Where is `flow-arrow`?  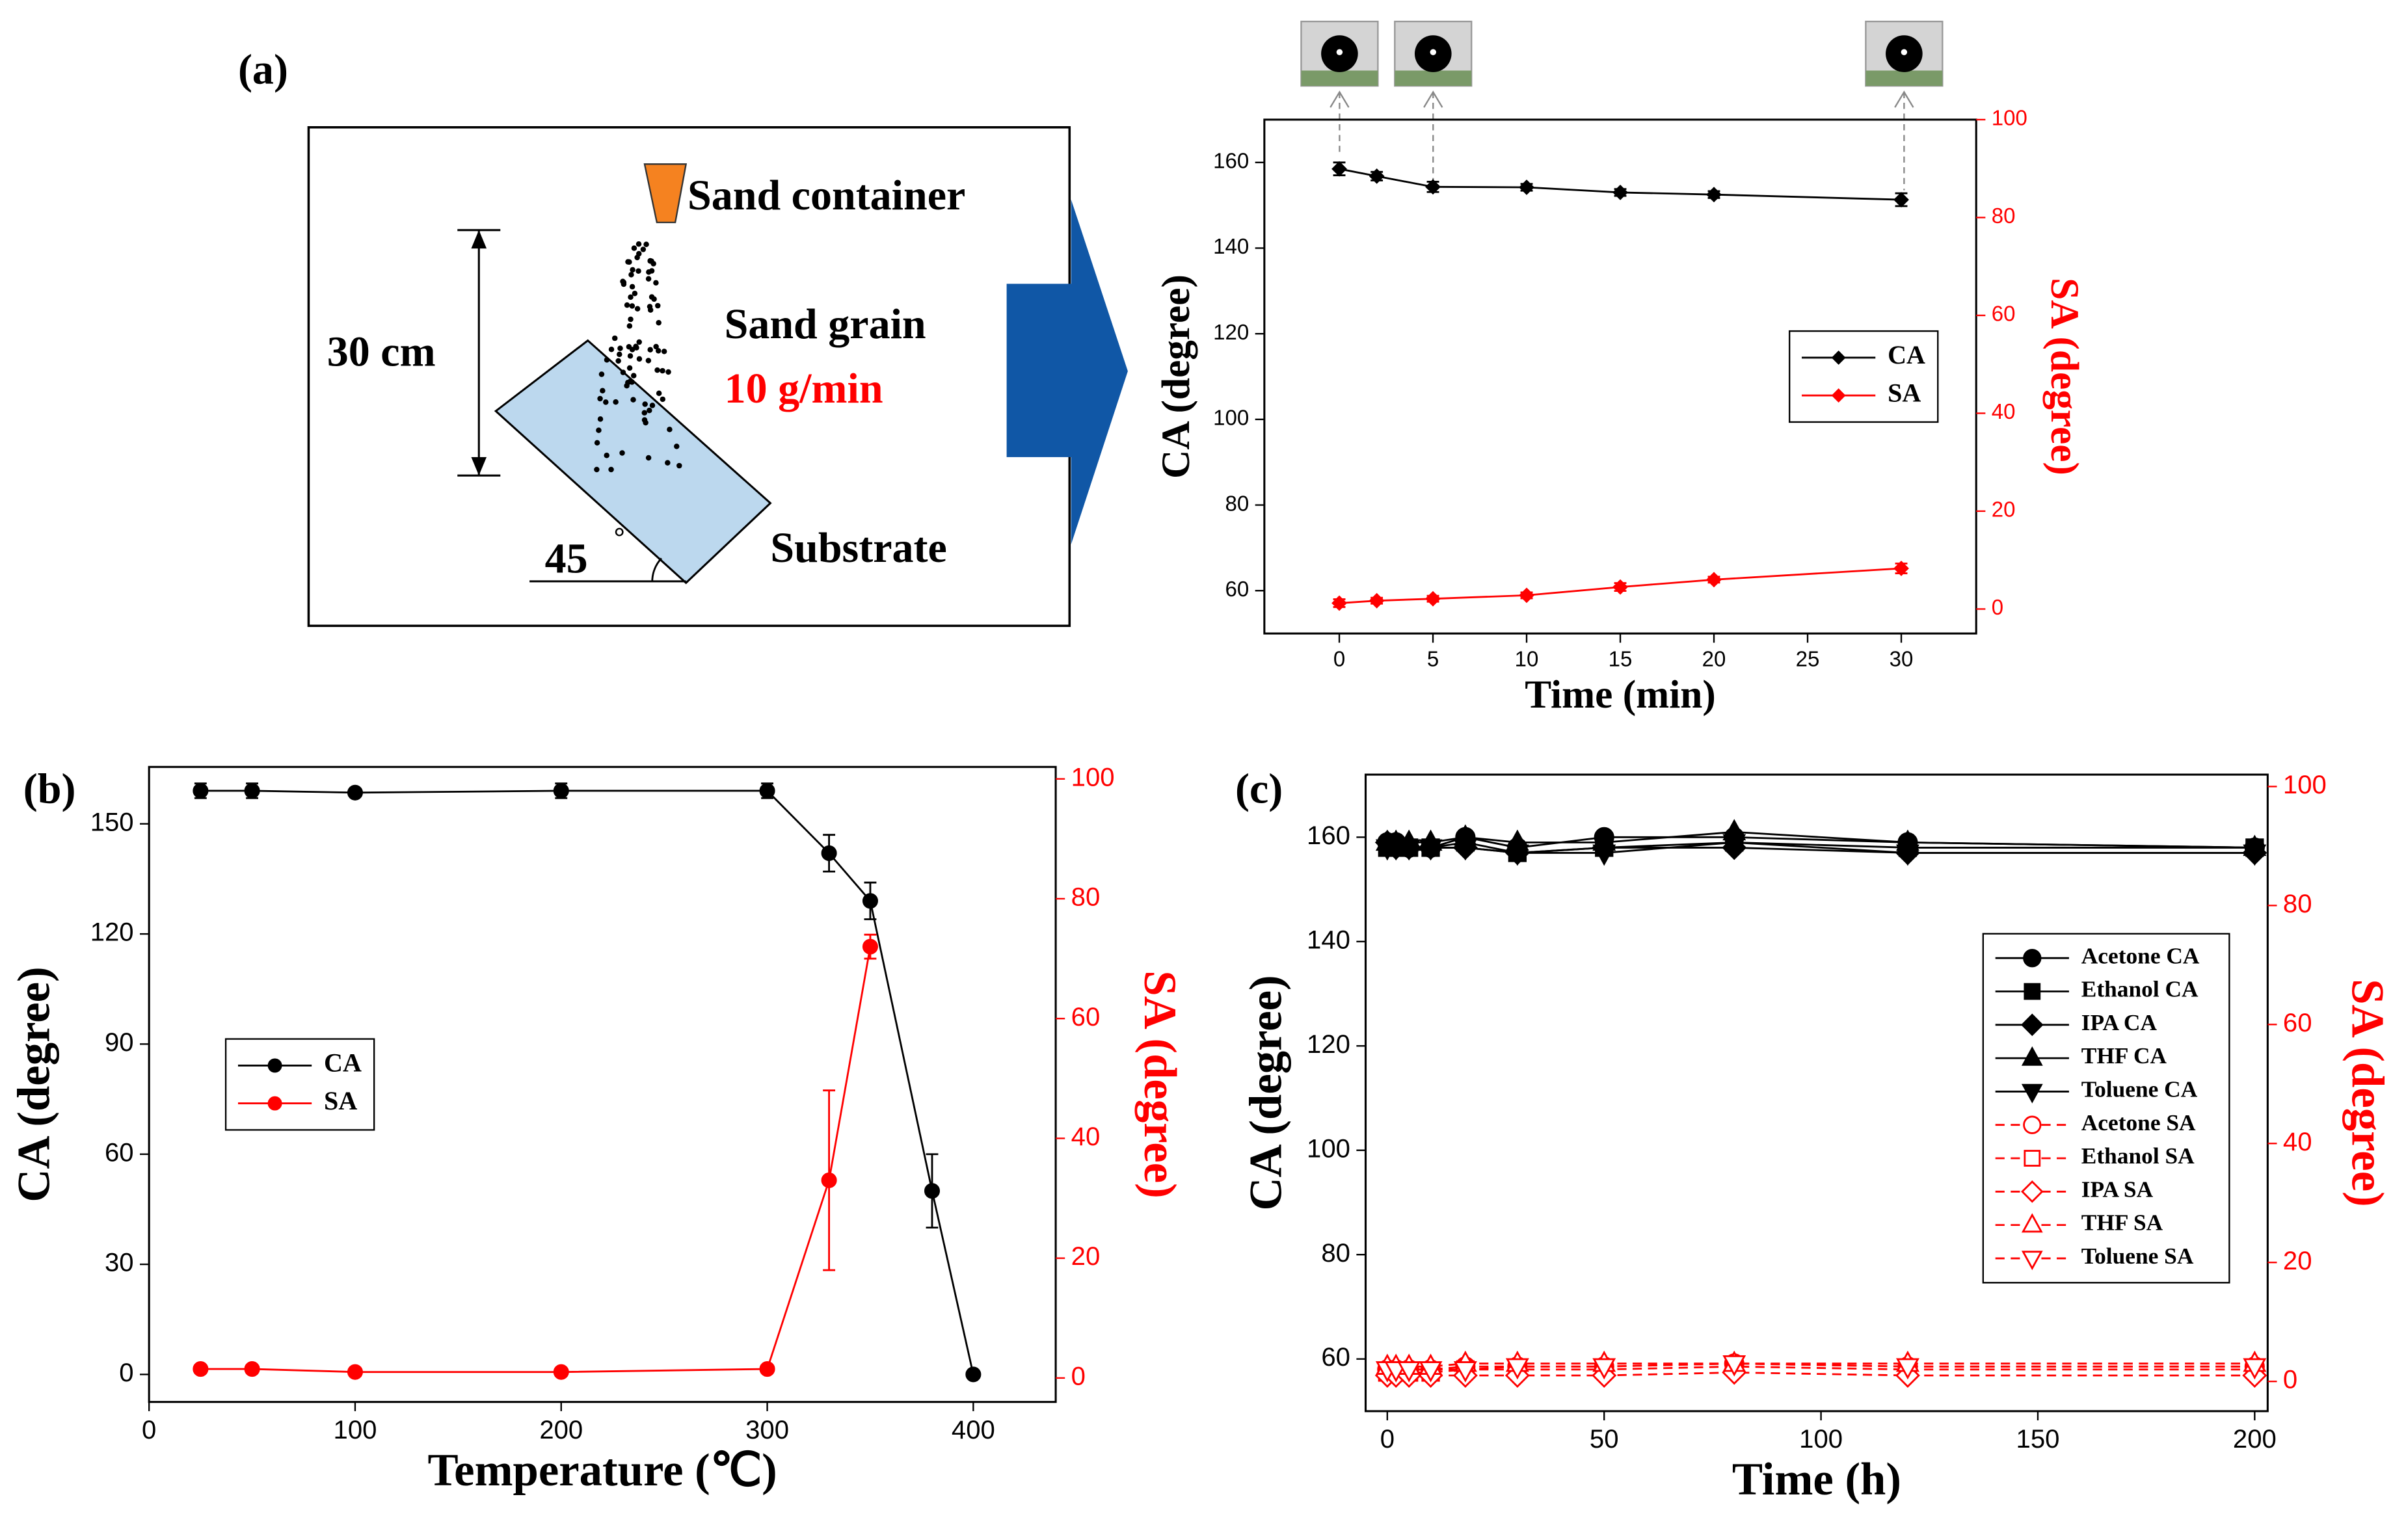 flow-arrow is located at coordinates (1067, 372).